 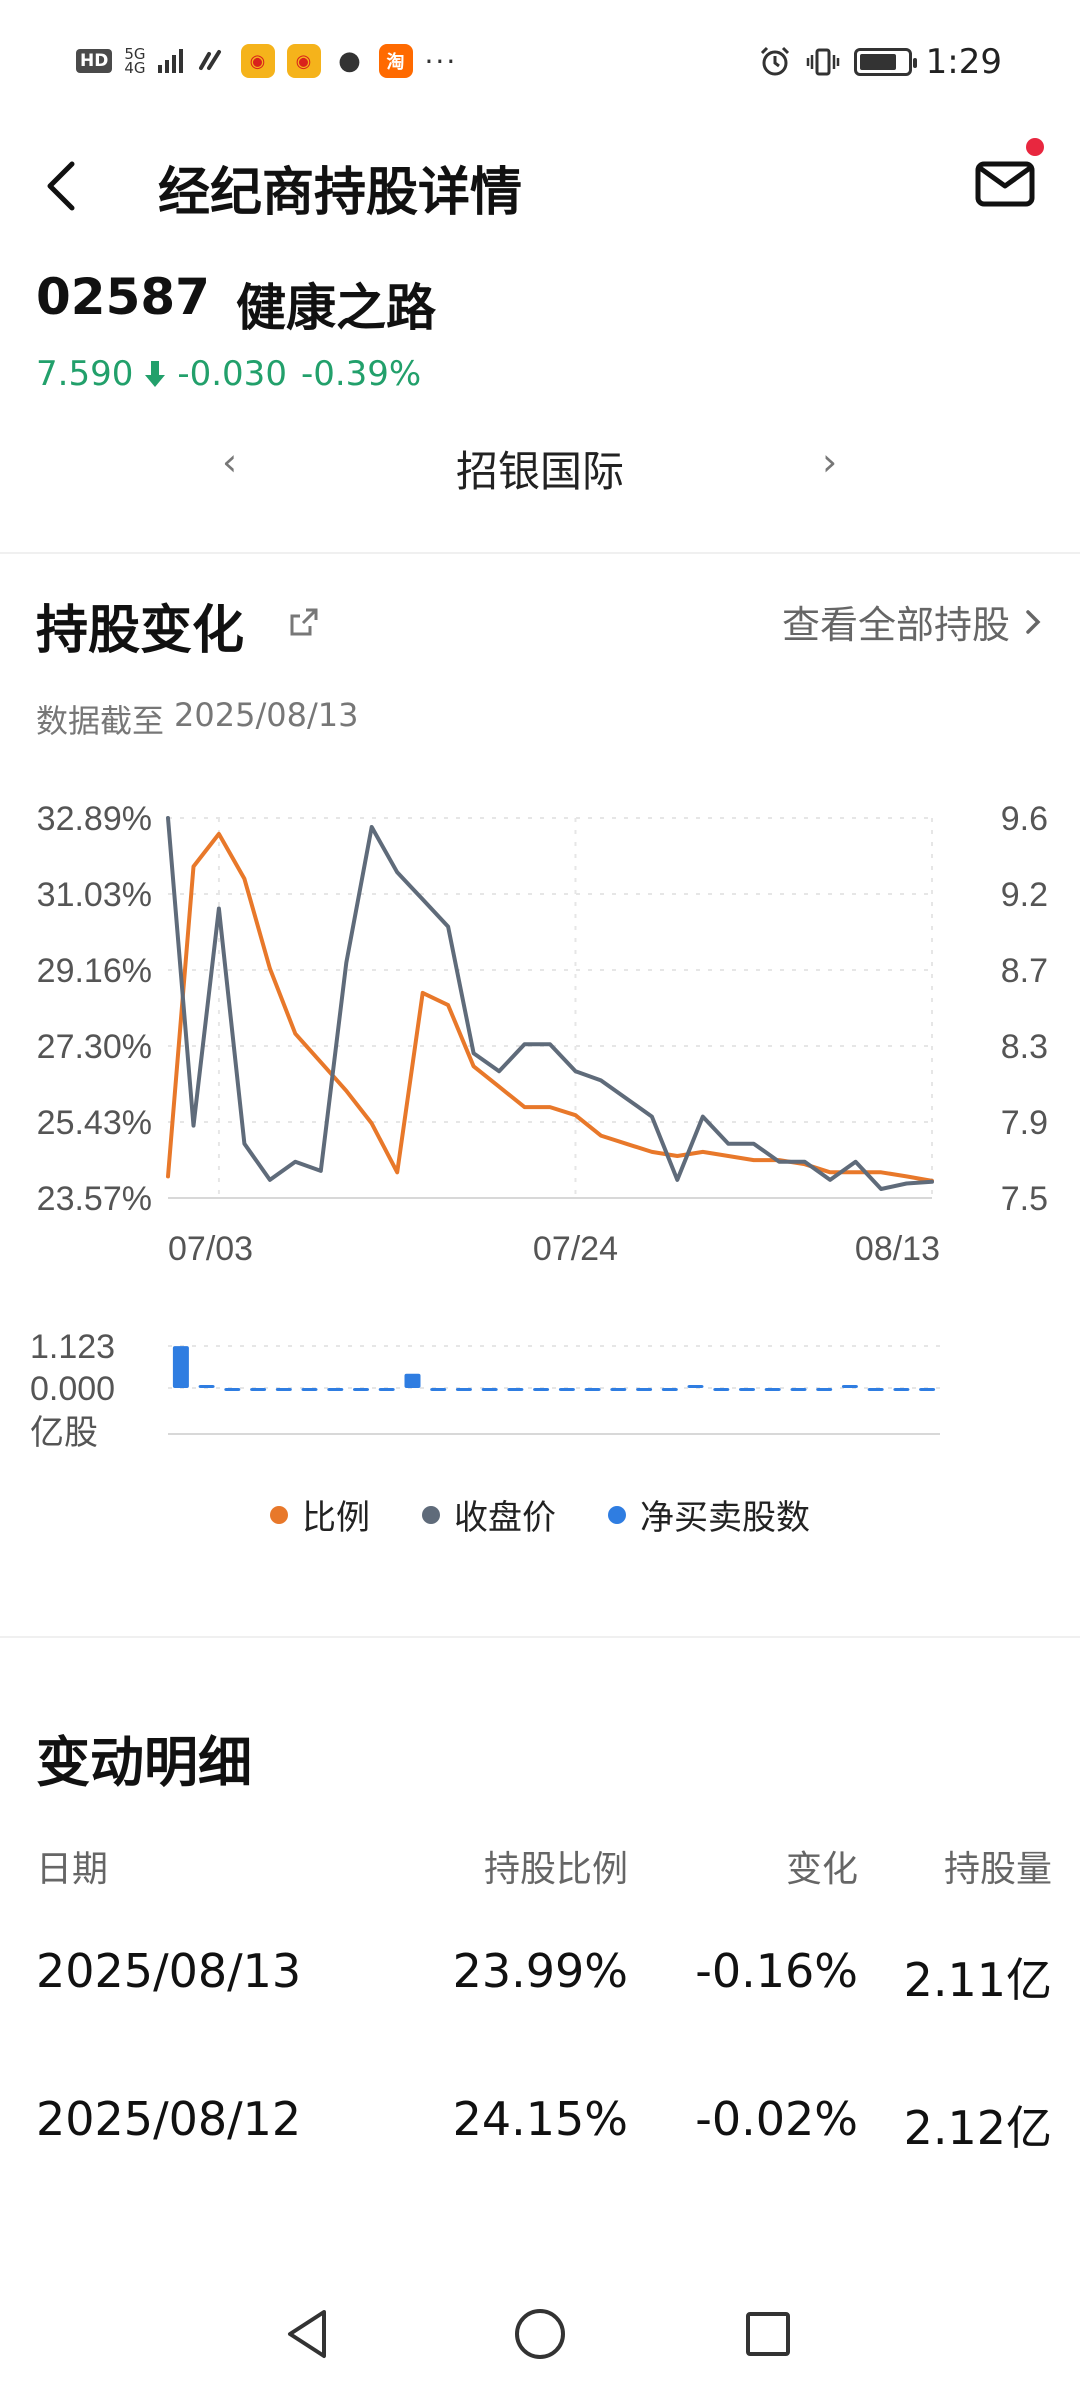 What do you see at coordinates (540, 185) in the screenshot?
I see `top-nav-bar: 经纪商持股详情` at bounding box center [540, 185].